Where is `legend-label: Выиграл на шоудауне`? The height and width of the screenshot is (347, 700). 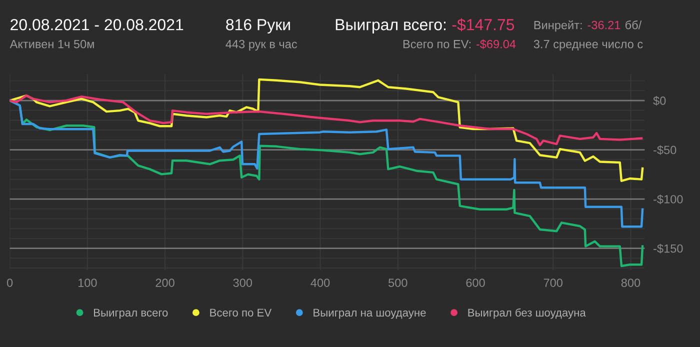 legend-label: Выиграл на шоудауне is located at coordinates (370, 313).